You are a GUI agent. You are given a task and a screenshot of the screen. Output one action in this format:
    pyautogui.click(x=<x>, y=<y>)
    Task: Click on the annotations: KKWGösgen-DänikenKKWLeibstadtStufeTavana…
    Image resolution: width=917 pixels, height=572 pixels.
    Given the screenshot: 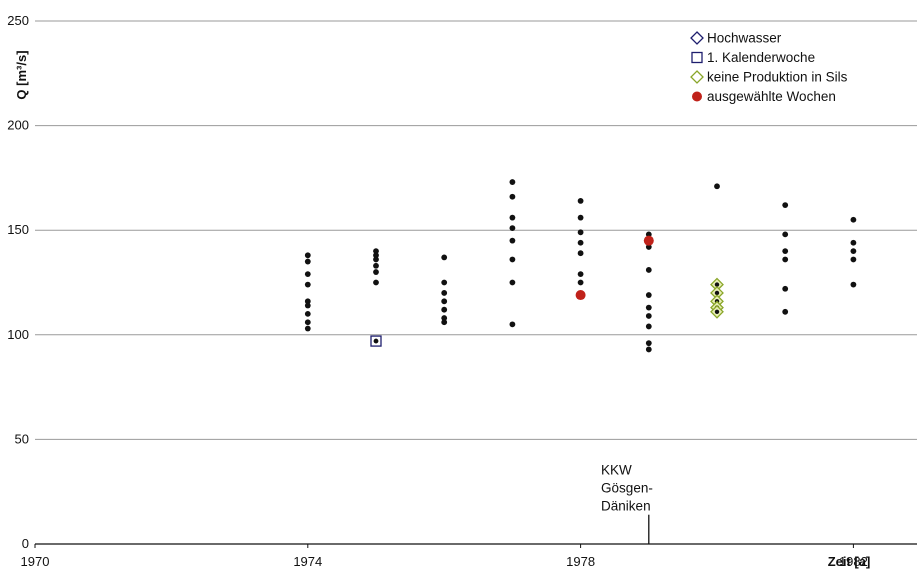 What is the action you would take?
    pyautogui.click(x=627, y=503)
    